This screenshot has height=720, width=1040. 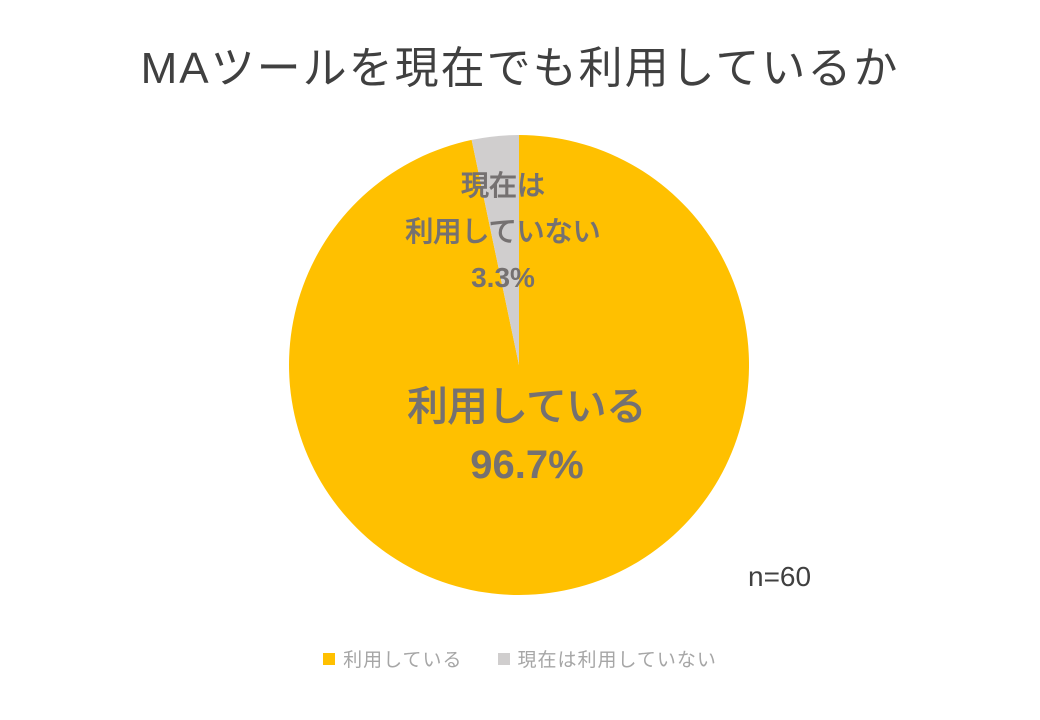 I want to click on legend-label-not-using: 現在は利用していない, so click(x=617, y=660).